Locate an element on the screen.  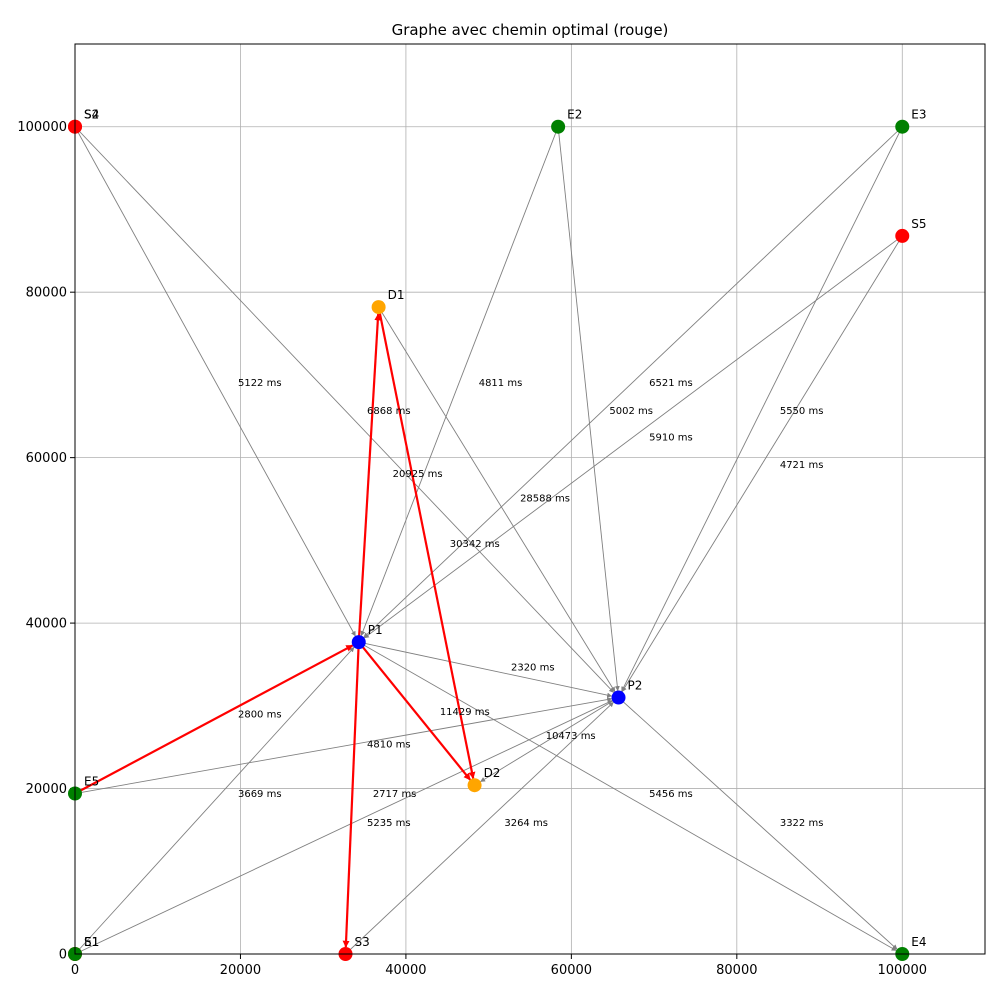
node-label-E4: E4 is located at coordinates (918, 942).